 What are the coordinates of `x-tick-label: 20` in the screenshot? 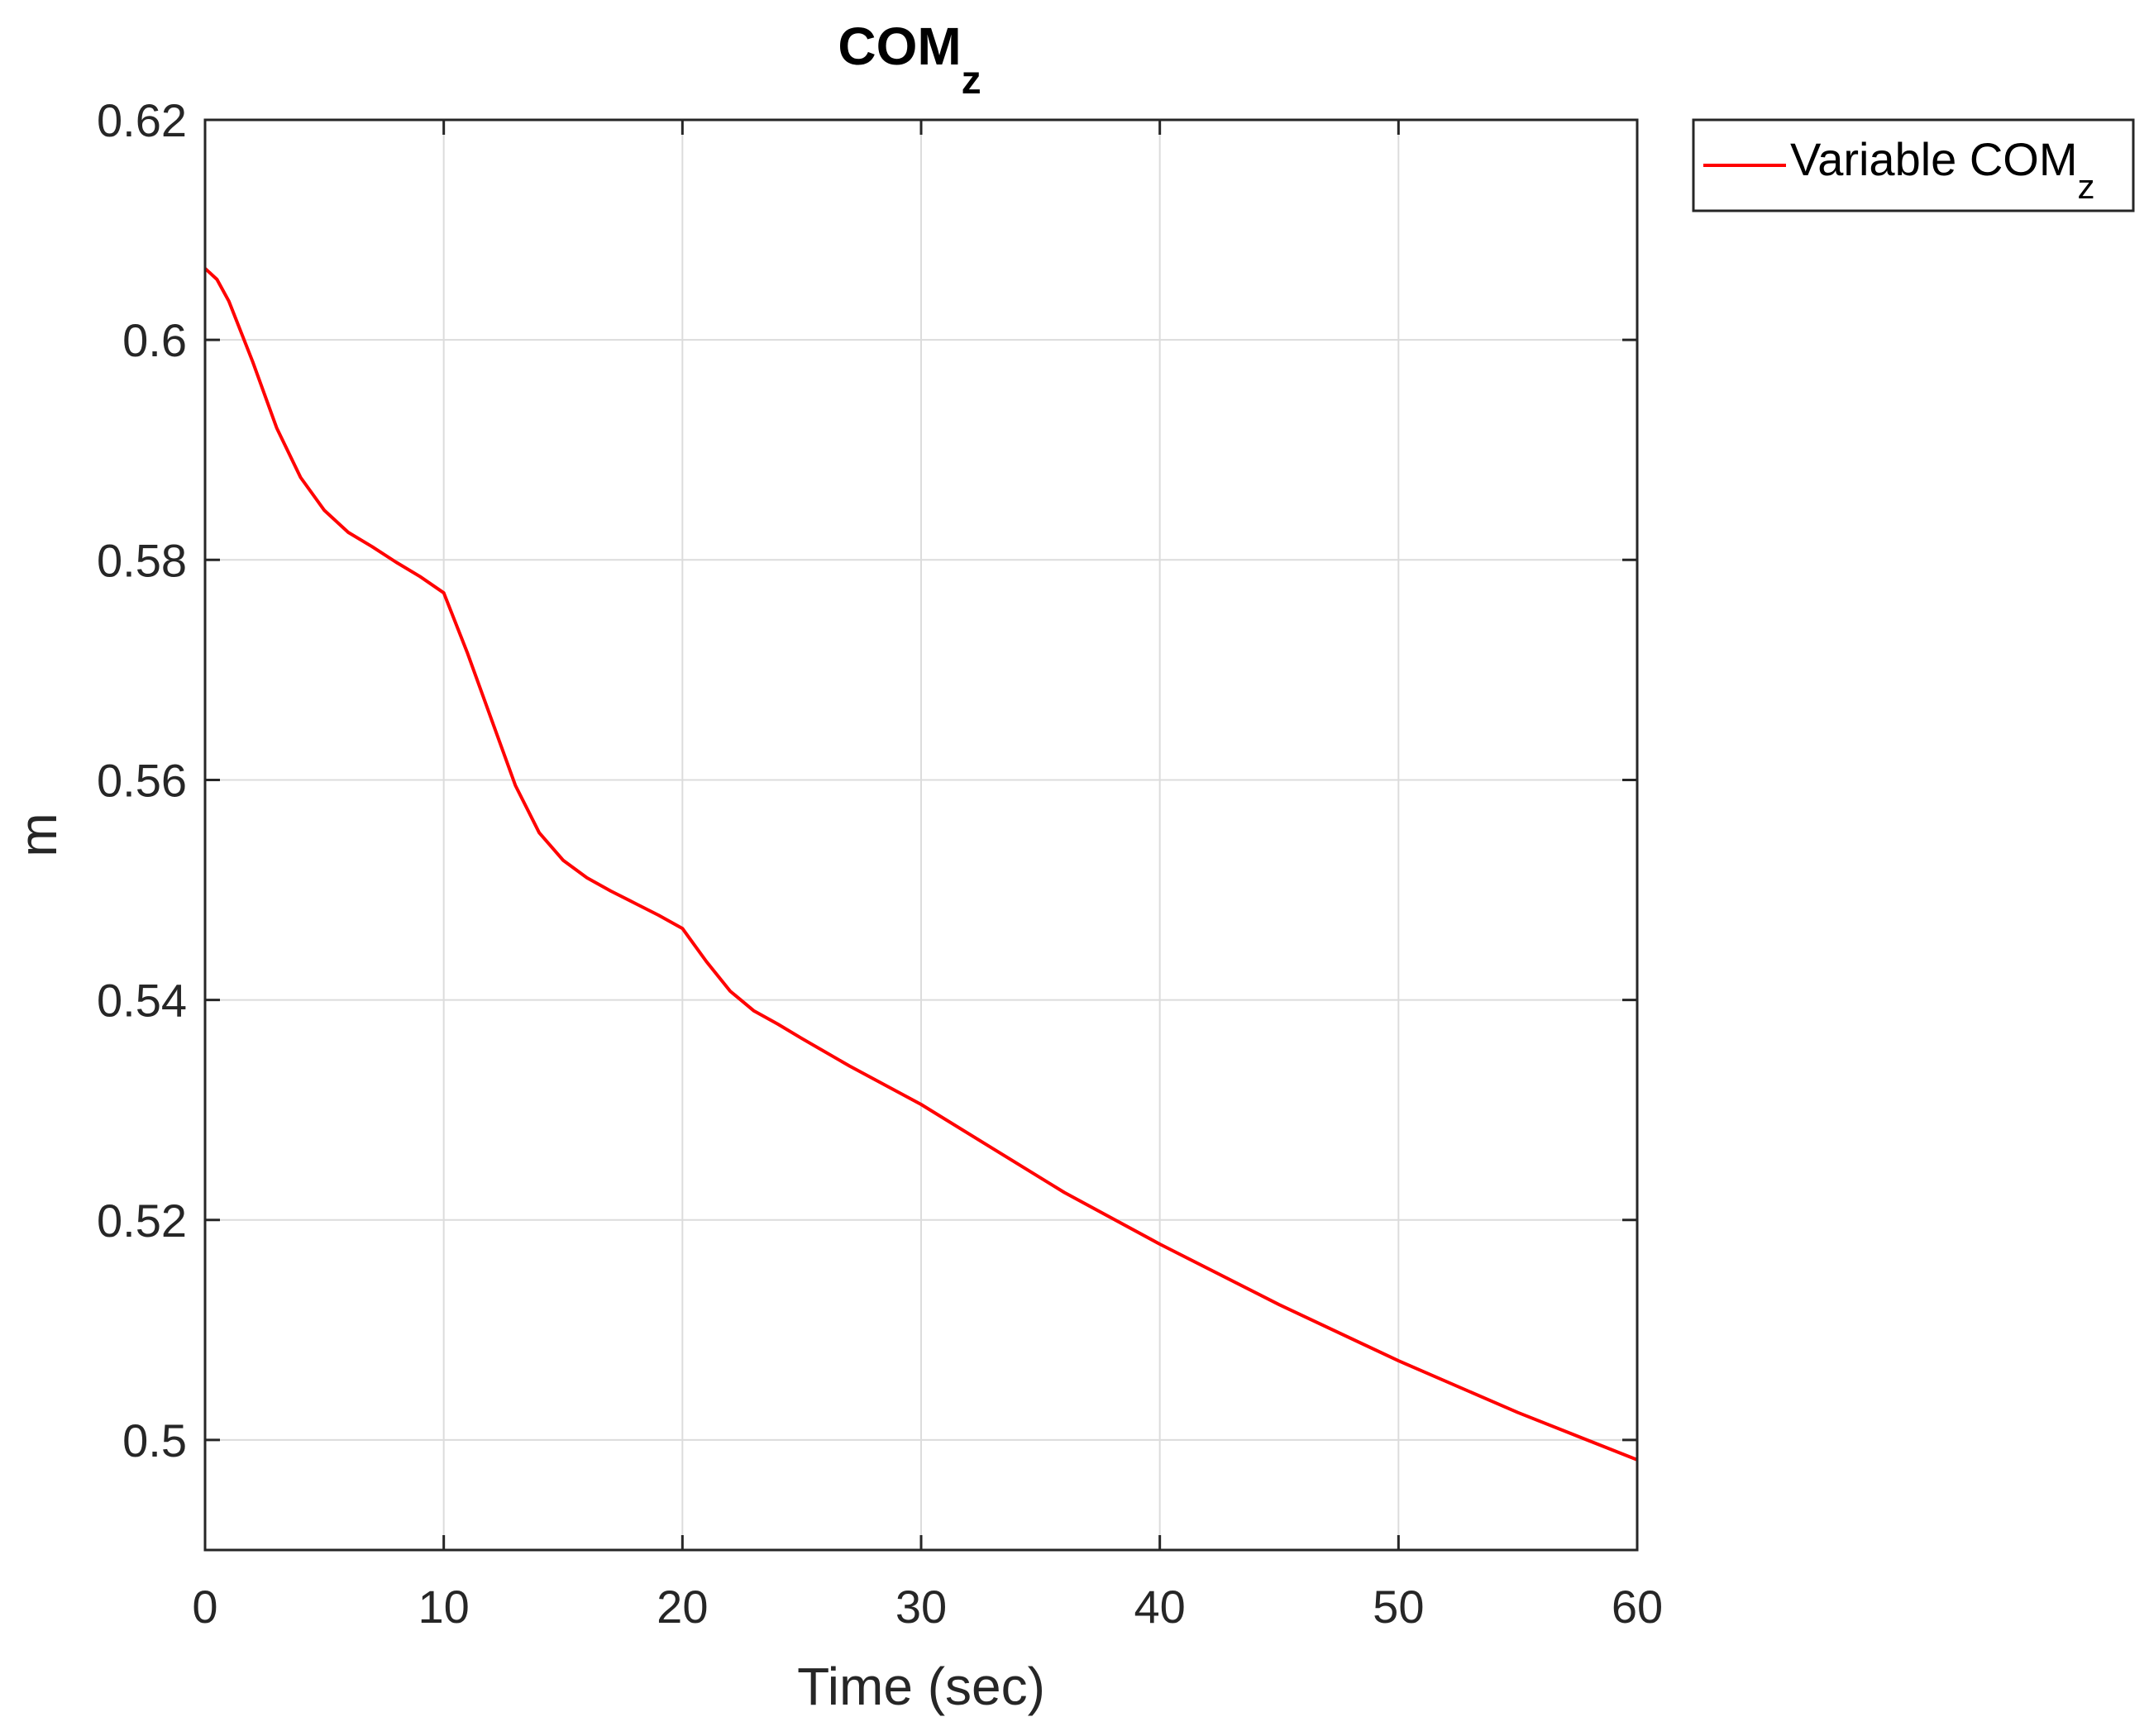 It's located at (682, 1607).